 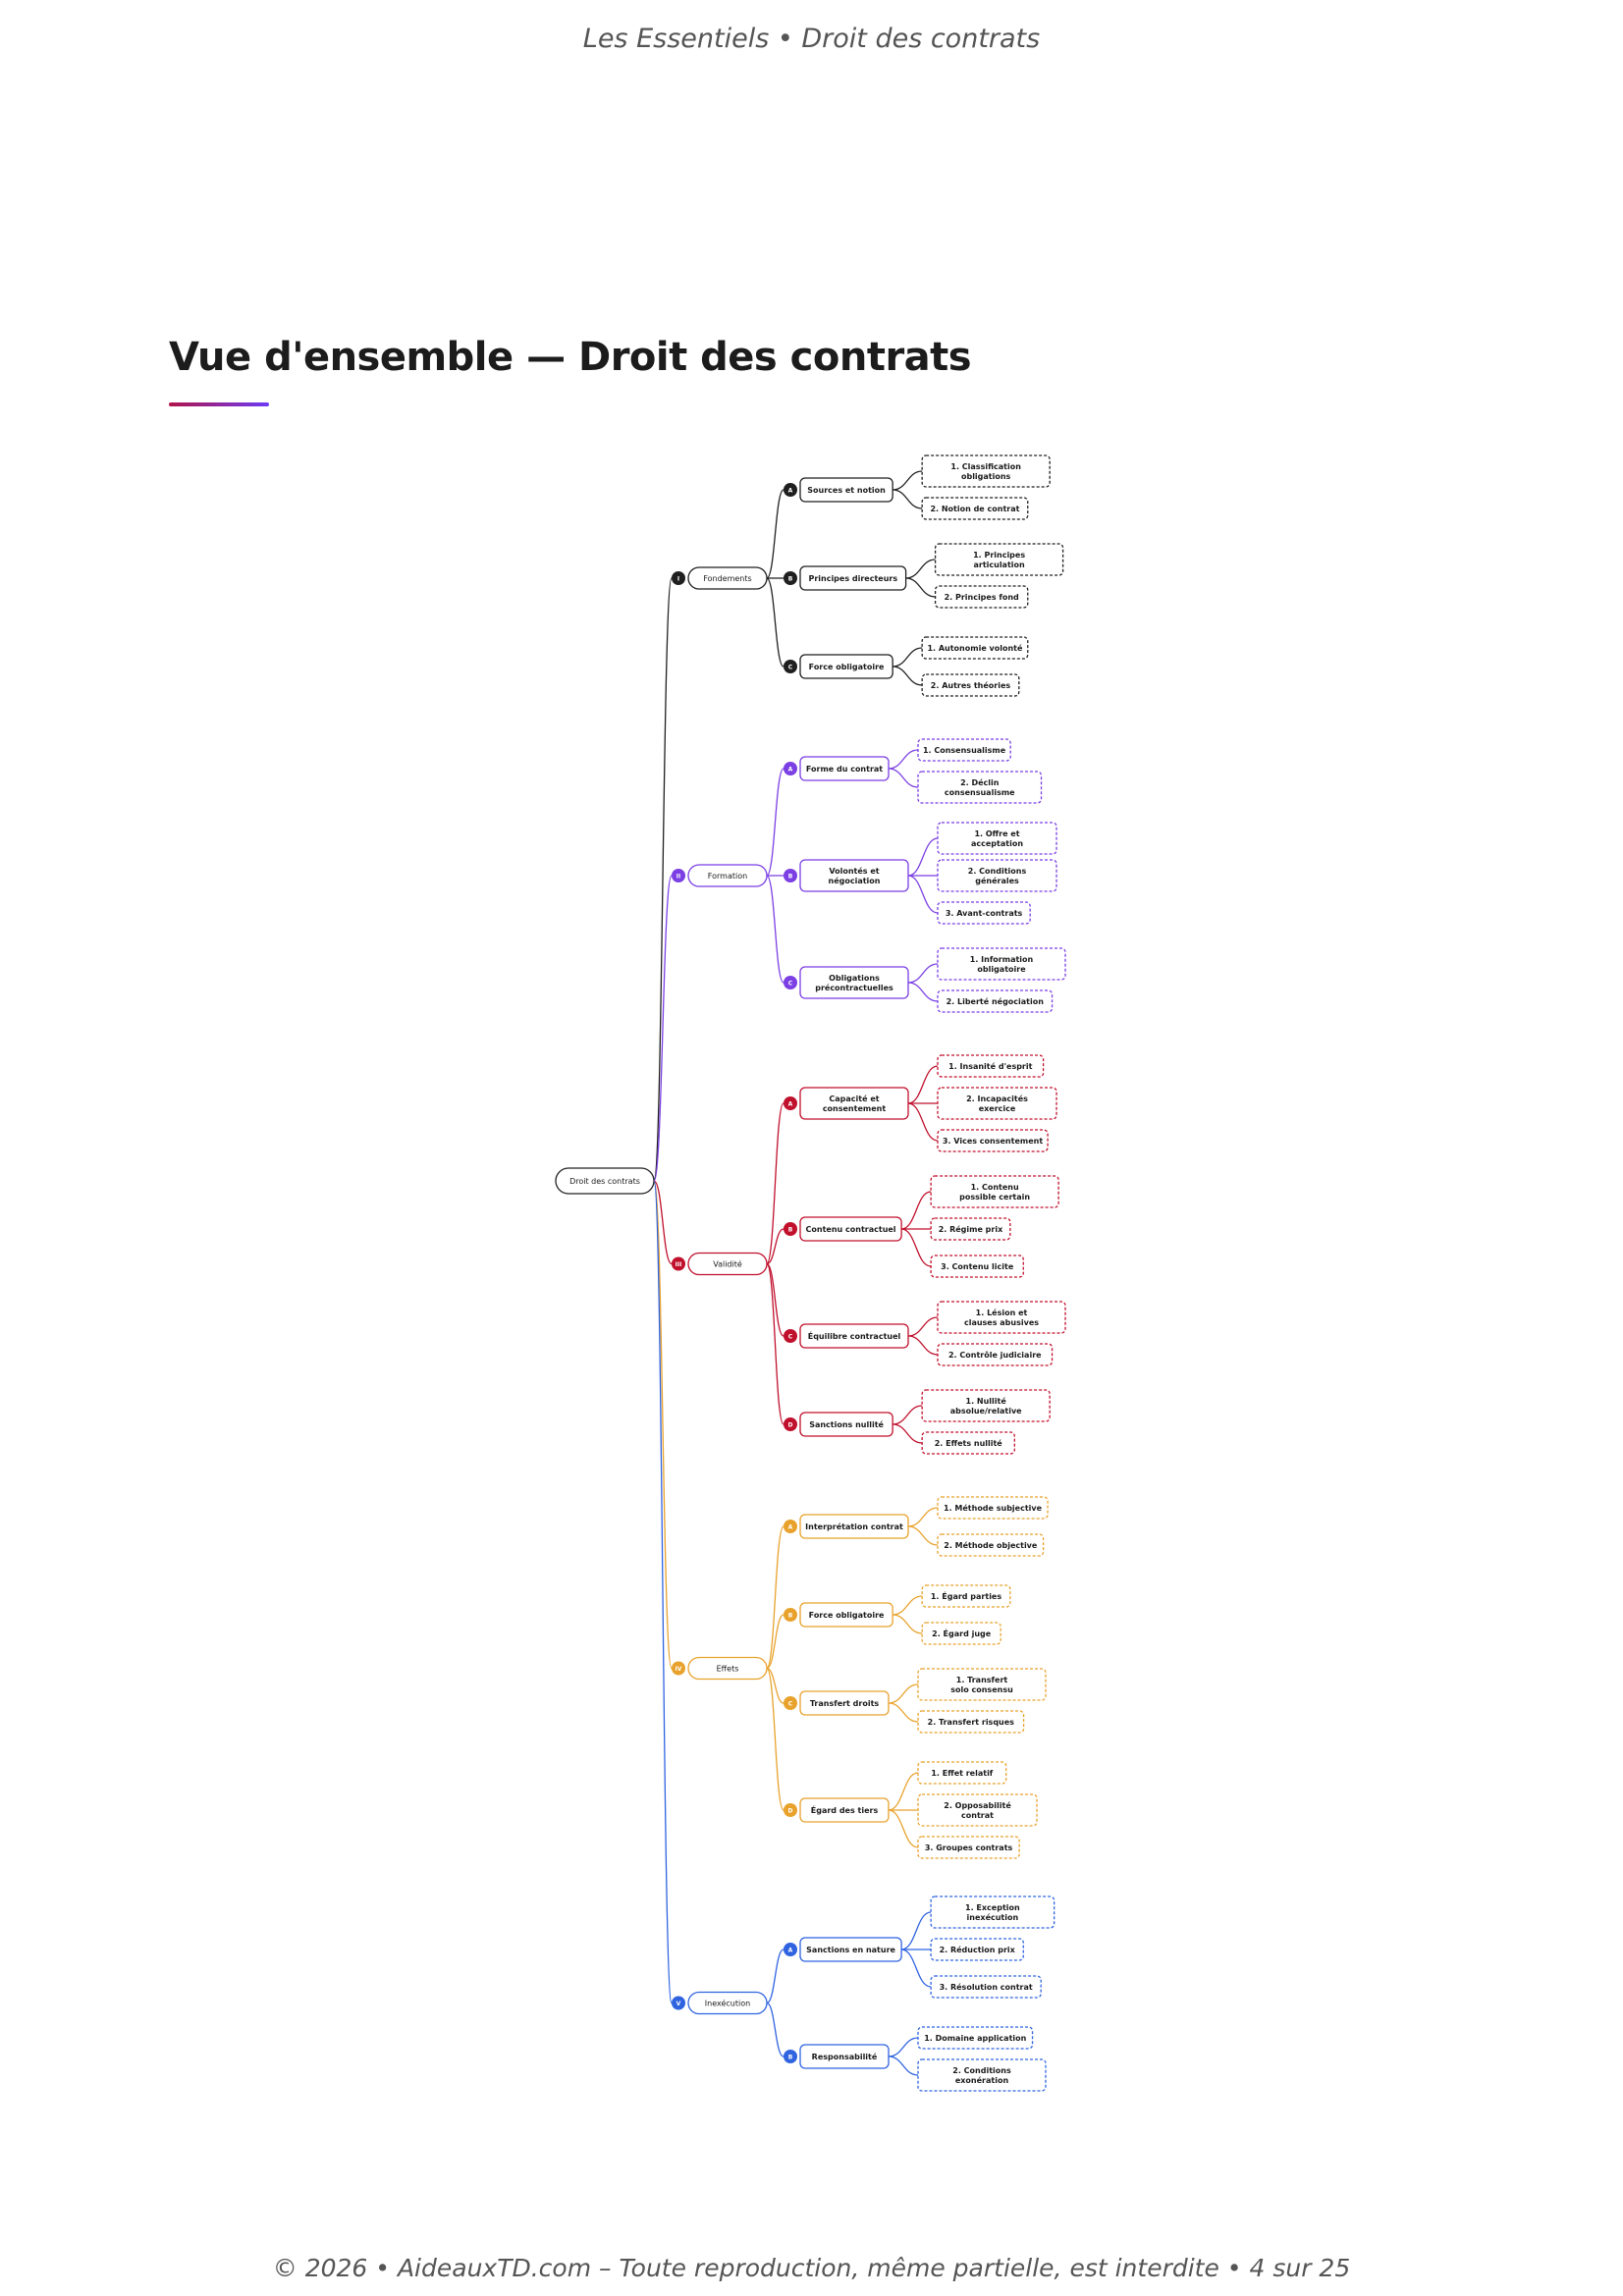 What do you see at coordinates (966, 1596) in the screenshot?
I see `item-4-2-1-label: 1. Égard parties` at bounding box center [966, 1596].